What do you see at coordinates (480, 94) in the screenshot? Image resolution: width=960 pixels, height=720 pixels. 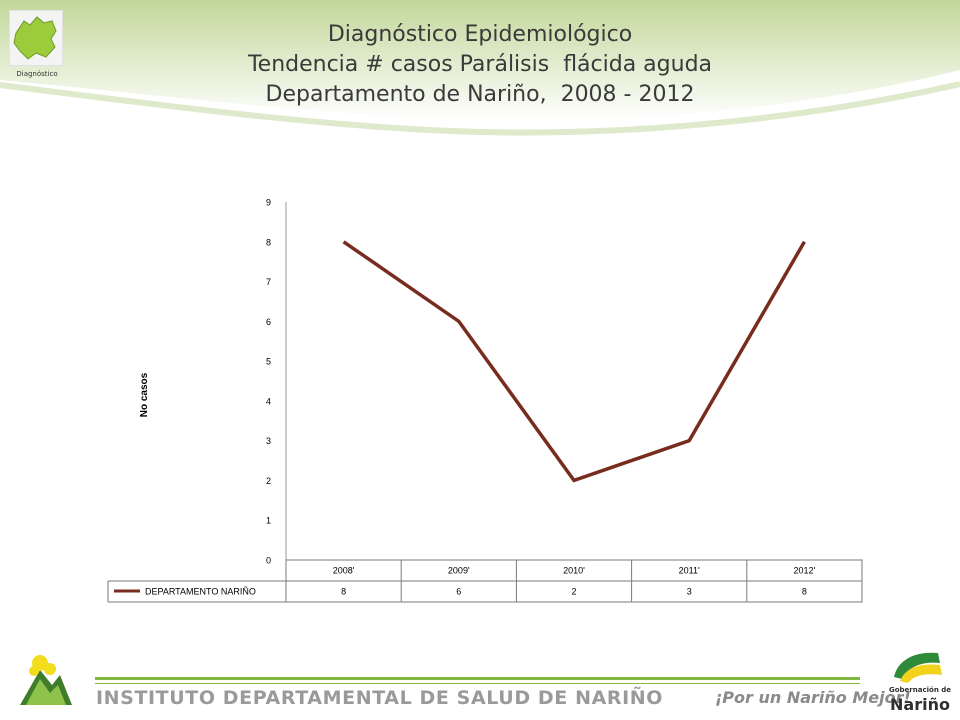 I see `title-line-3: Departamento de Nariño, 2008 - 2012` at bounding box center [480, 94].